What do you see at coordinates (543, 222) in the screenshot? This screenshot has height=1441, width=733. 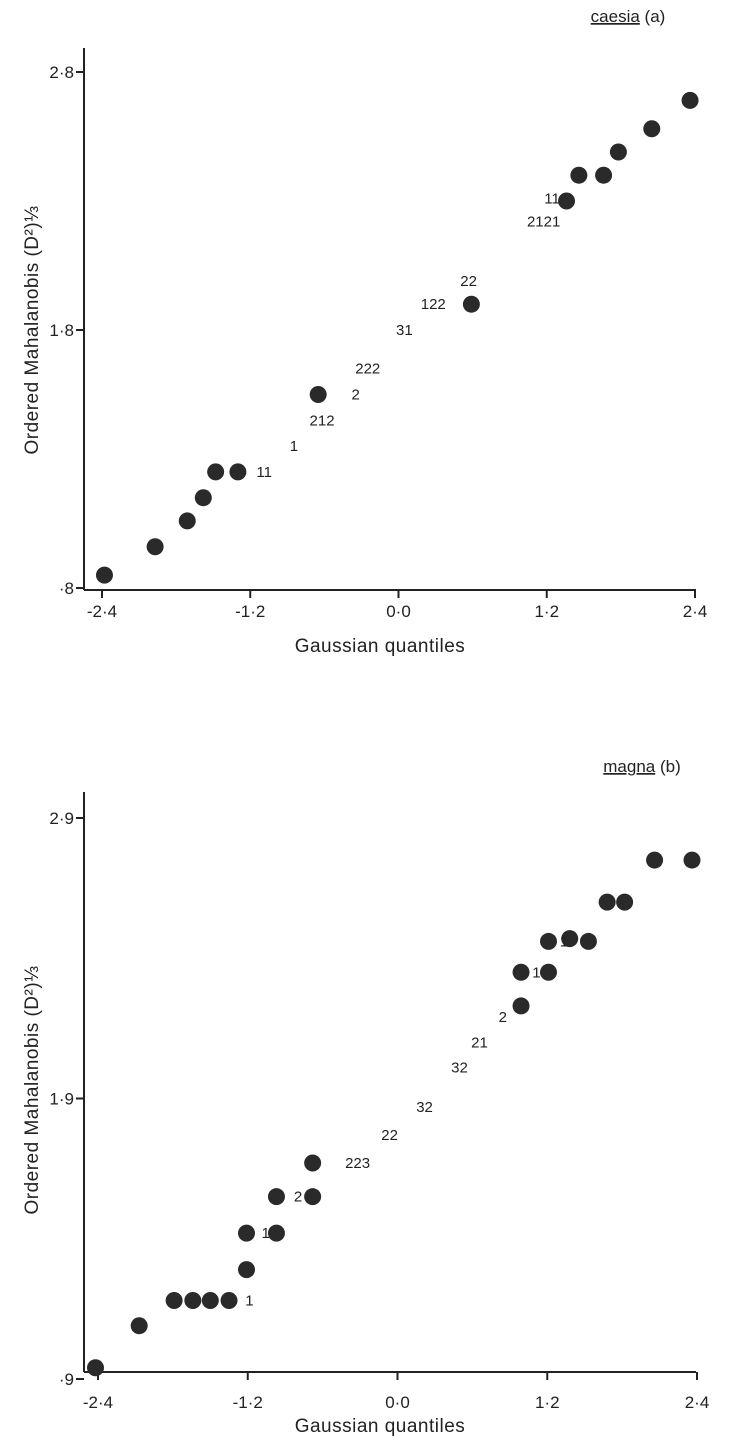 I see `count-label: 2121` at bounding box center [543, 222].